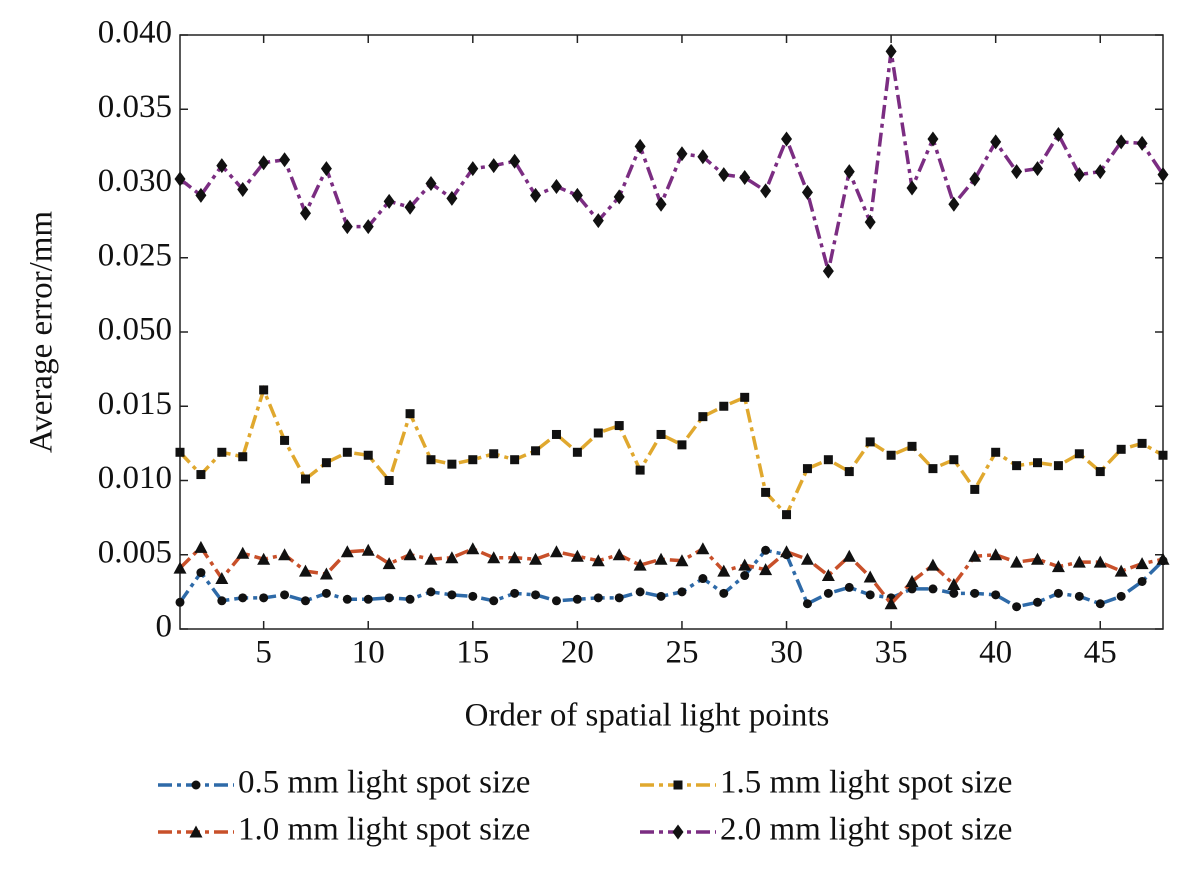 This screenshot has width=1200, height=869. What do you see at coordinates (647, 716) in the screenshot?
I see `x-axis-label: Order of spatial light points` at bounding box center [647, 716].